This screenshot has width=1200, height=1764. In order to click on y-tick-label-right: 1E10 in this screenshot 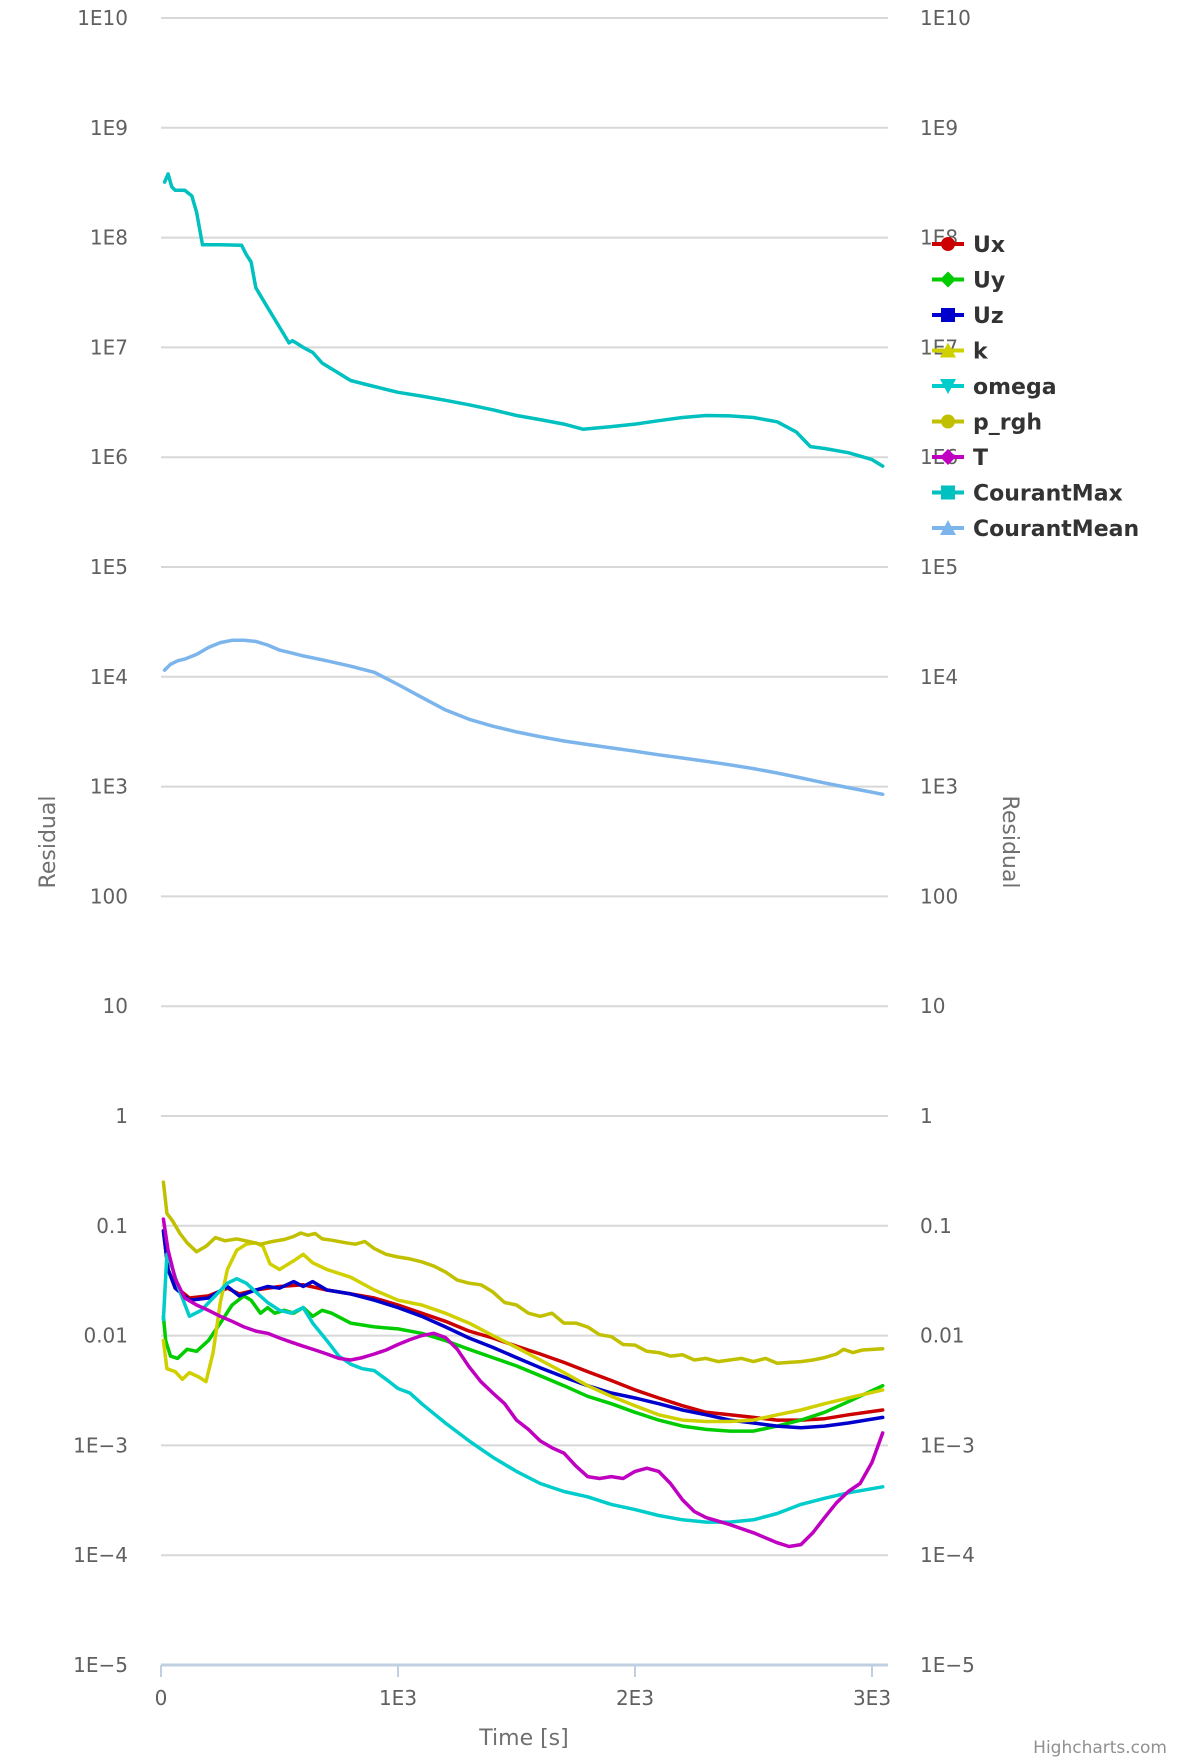, I will do `click(945, 18)`.